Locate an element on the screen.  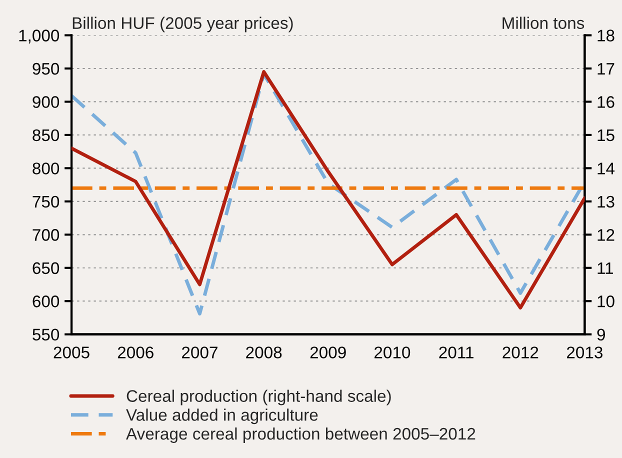
y-tick-label: 800 is located at coordinates (46, 168).